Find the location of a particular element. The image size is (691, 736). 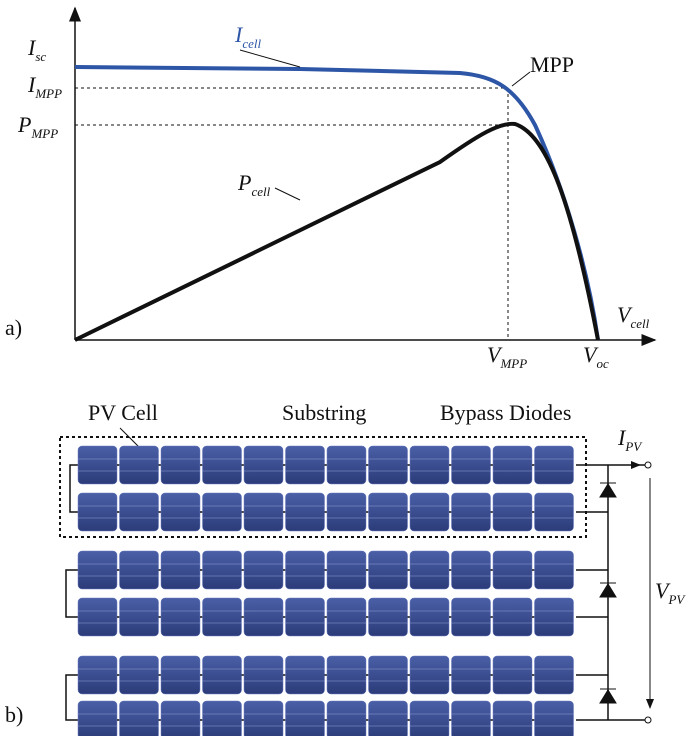

label: Bypass Diodes is located at coordinates (505, 412).